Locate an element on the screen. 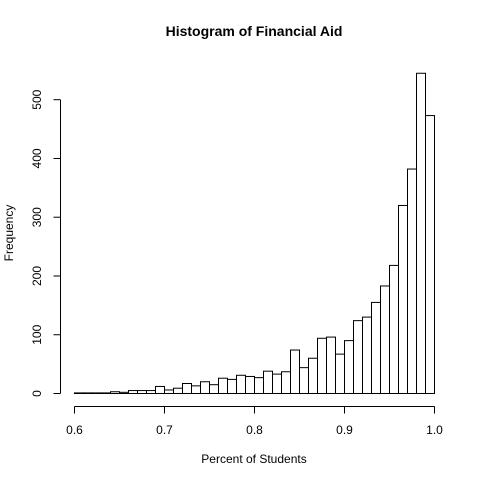  y-tick-label: 200 is located at coordinates (37, 276).